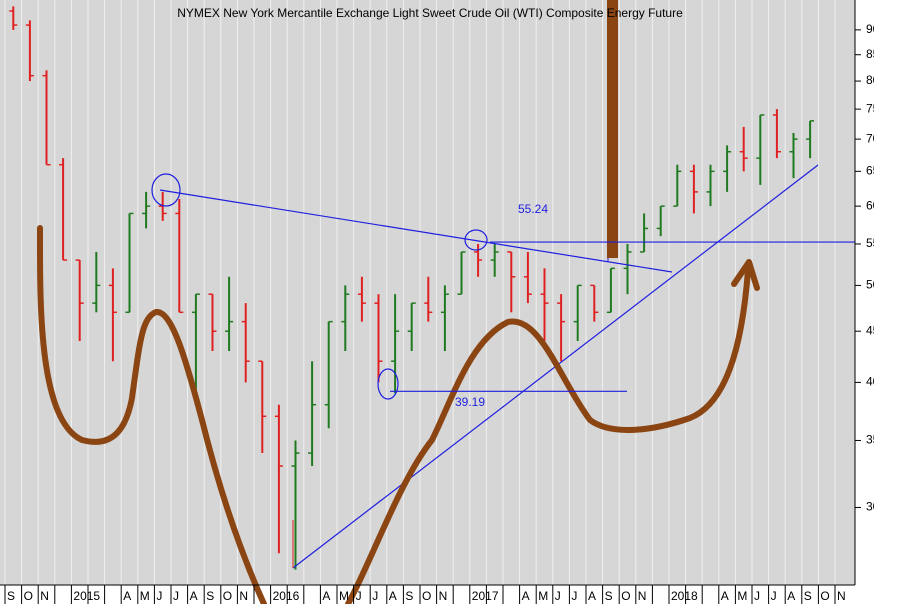  What do you see at coordinates (86, 596) in the screenshot?
I see `x-tick-label: 2015` at bounding box center [86, 596].